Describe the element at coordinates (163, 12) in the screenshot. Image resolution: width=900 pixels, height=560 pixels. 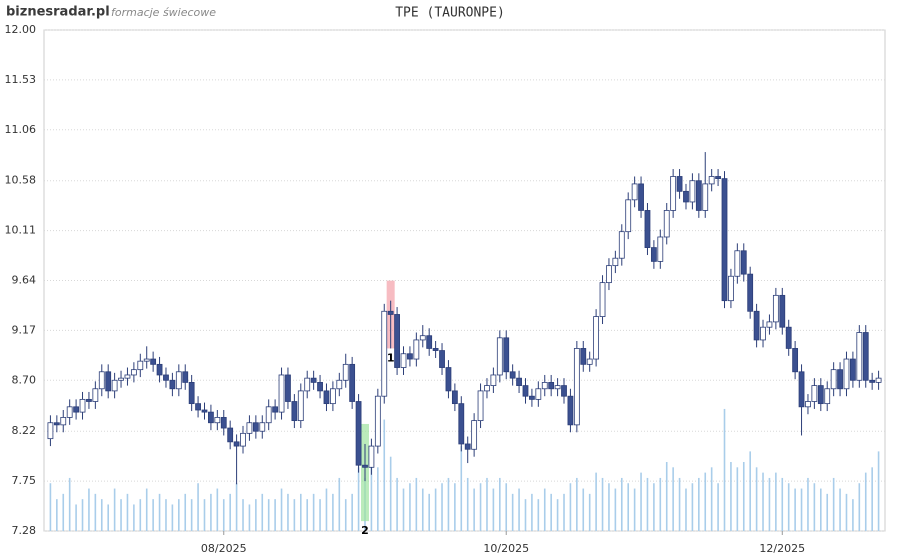
I see `subtitle: formacje świecowe` at that location.